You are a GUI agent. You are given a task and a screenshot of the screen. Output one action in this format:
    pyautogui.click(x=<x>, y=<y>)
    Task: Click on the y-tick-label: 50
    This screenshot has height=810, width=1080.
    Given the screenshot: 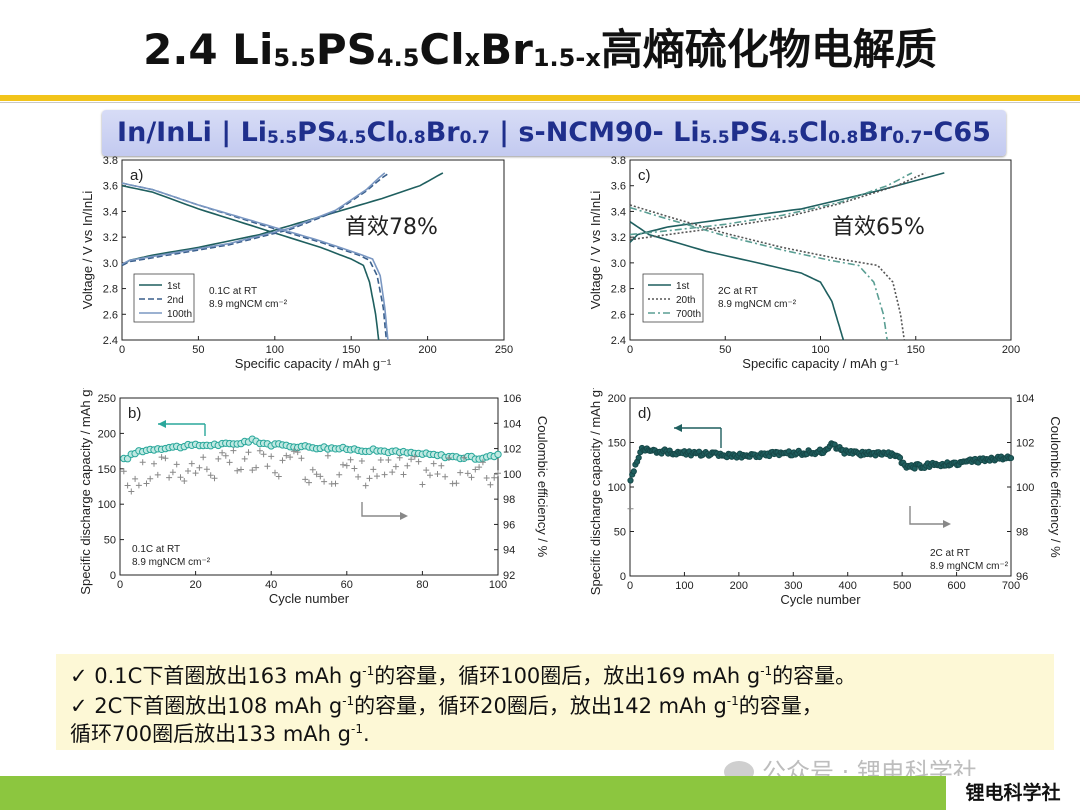 What is the action you would take?
    pyautogui.click(x=110, y=541)
    